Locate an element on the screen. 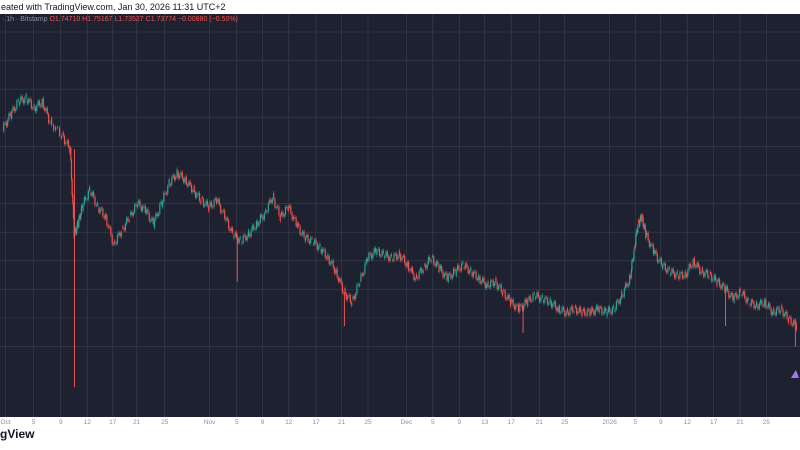 The width and height of the screenshot is (800, 450). x-tick-label: 25 is located at coordinates (368, 422).